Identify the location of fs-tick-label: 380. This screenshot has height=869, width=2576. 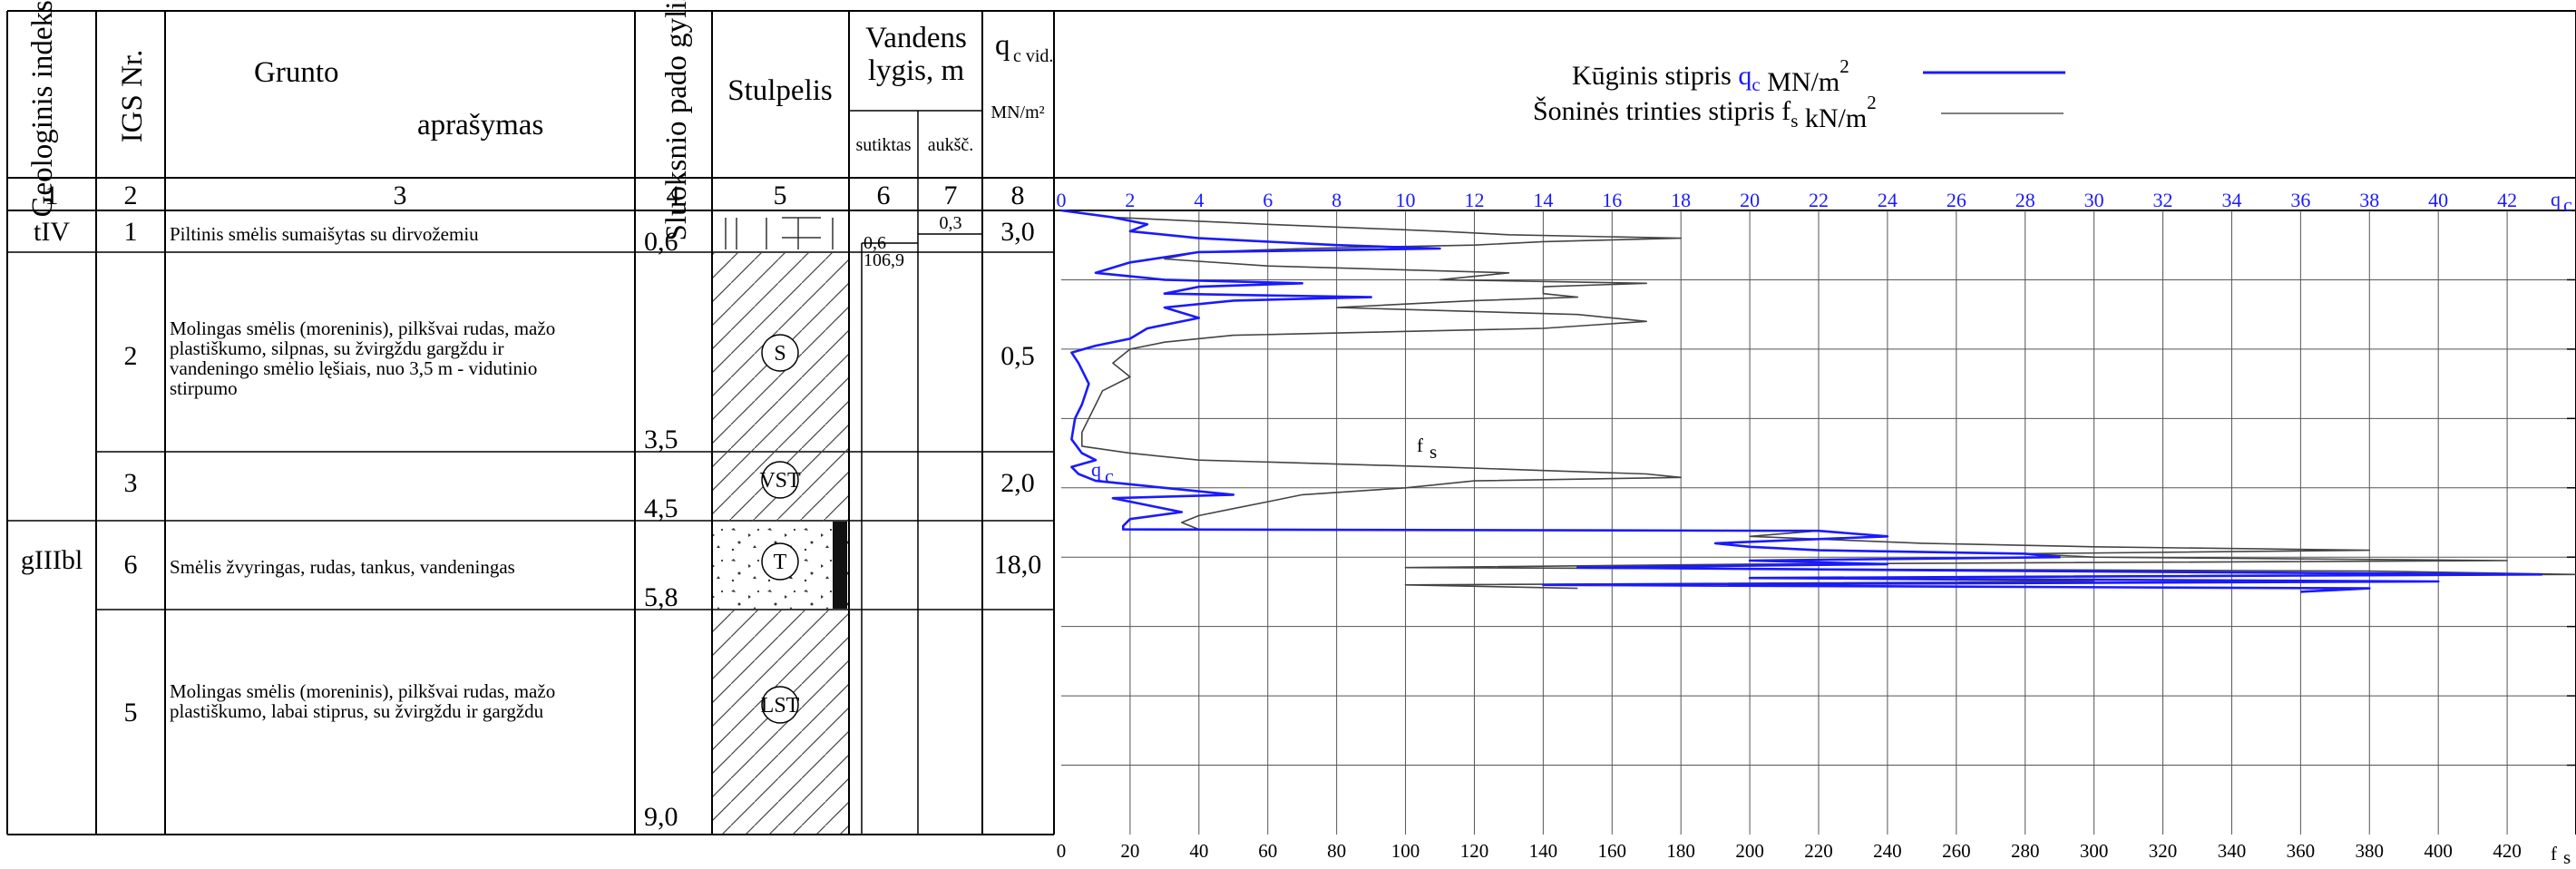
(2370, 851).